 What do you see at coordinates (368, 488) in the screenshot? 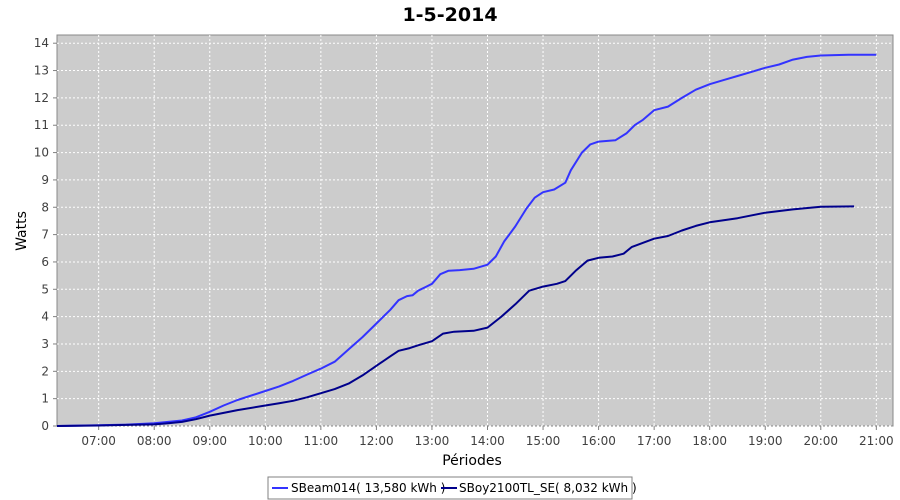
I see `legend-label-1: SBeam014( 13,580 kWh )` at bounding box center [368, 488].